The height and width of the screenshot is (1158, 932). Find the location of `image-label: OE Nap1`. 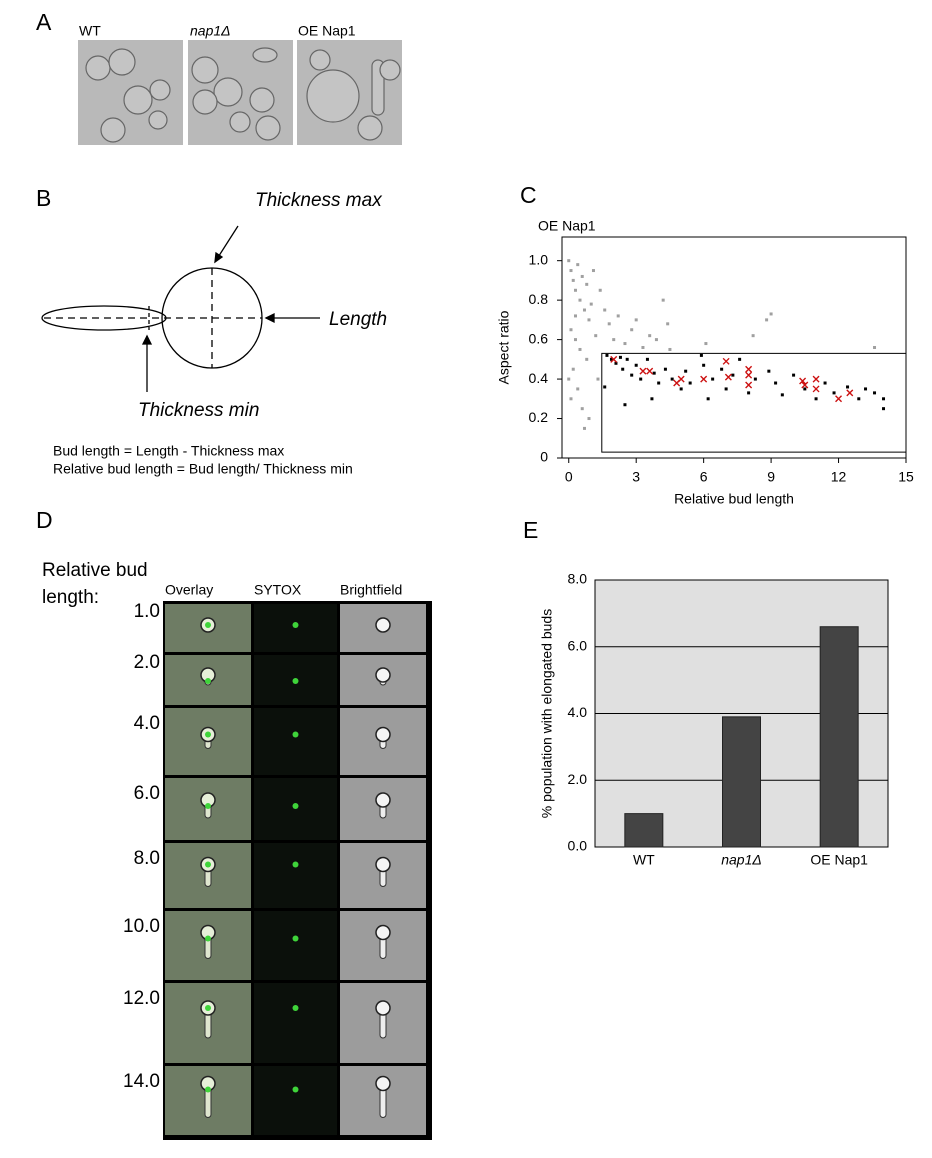

image-label: OE Nap1 is located at coordinates (327, 31).